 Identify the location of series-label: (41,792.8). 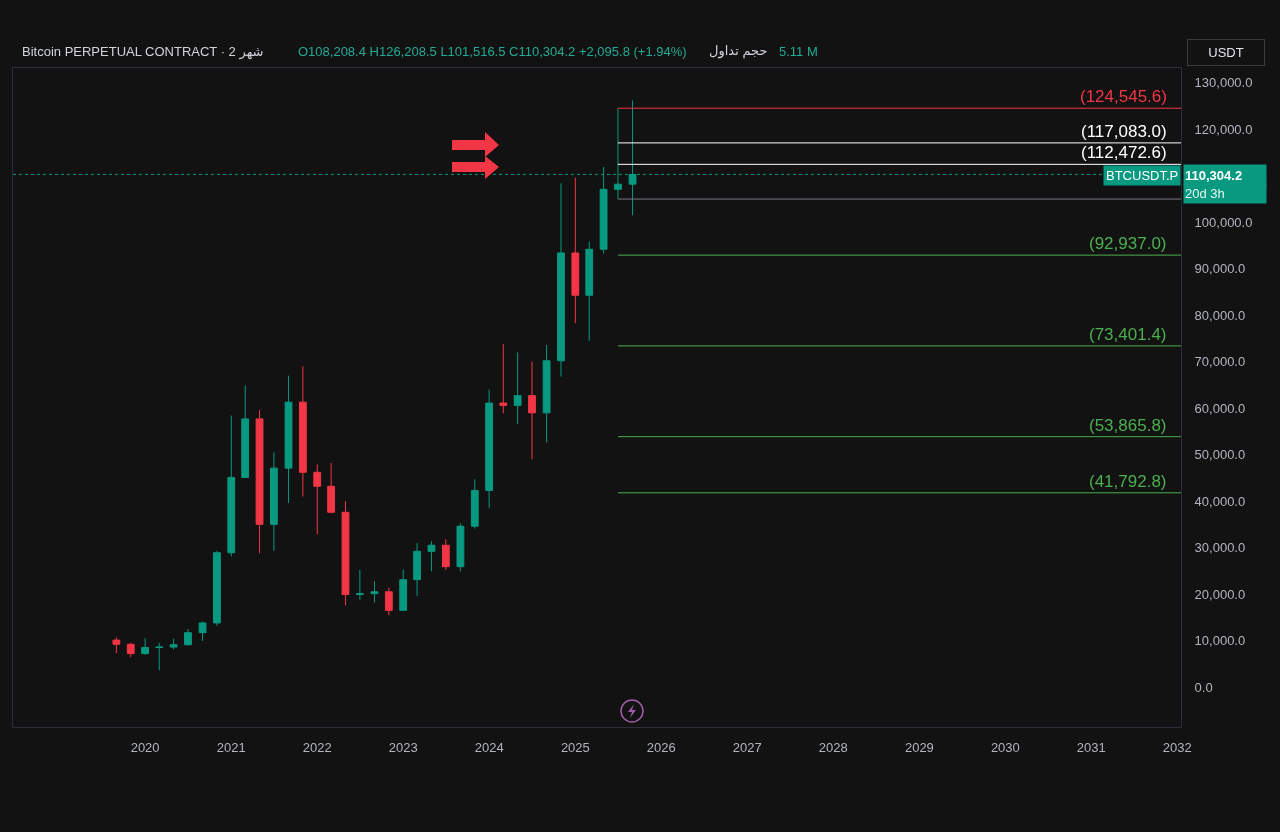
(1128, 481).